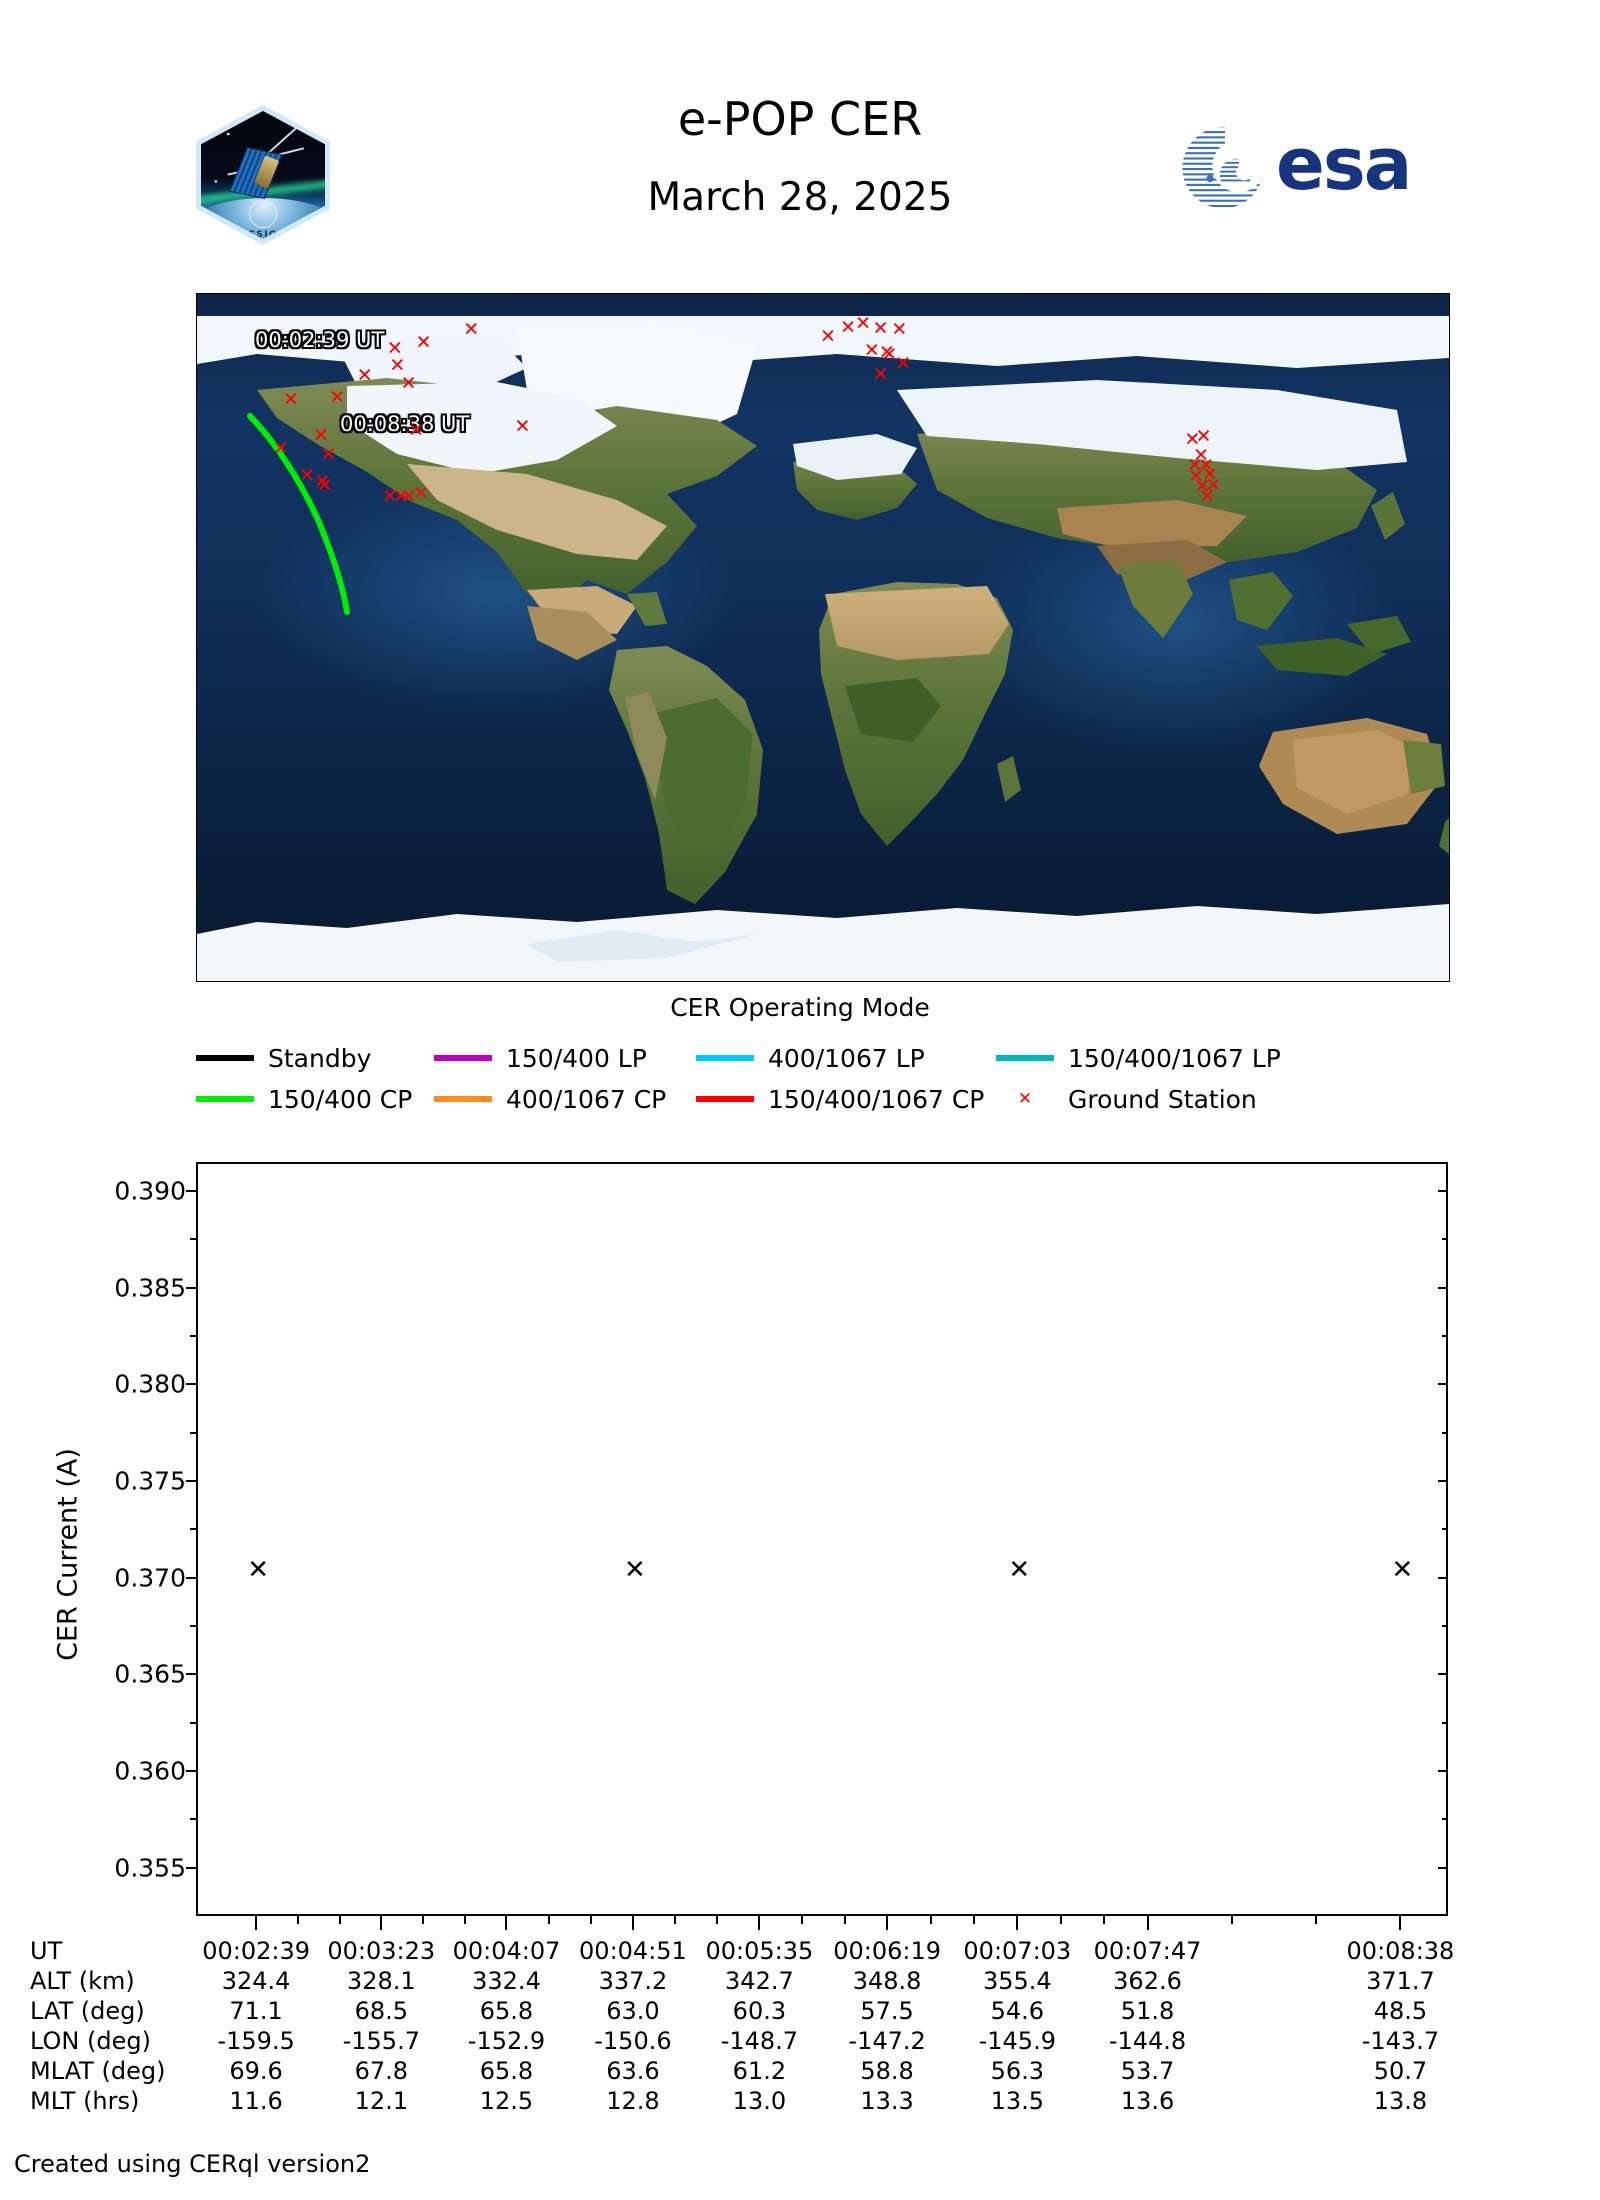  I want to click on track-end-time-label: 00:08:38 UT, so click(405, 424).